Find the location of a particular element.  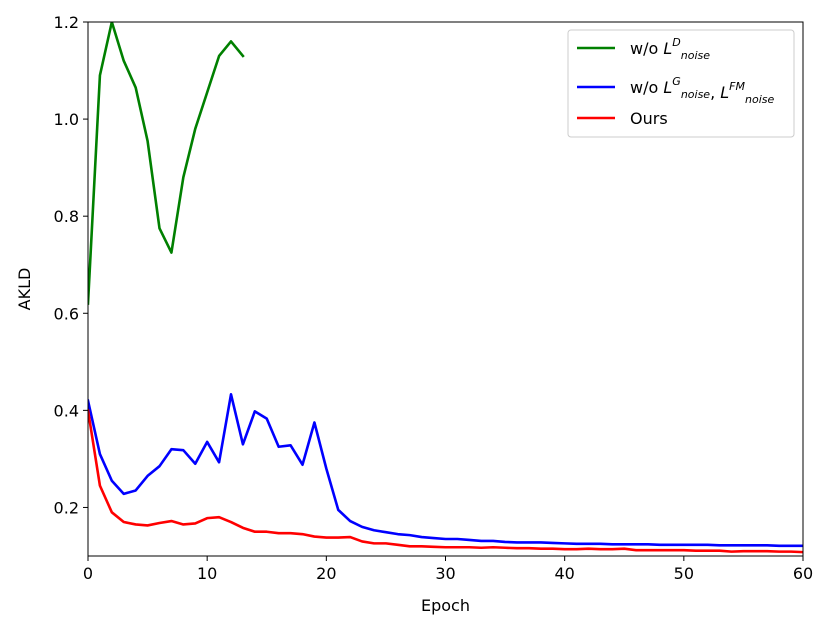

y-tick-label: 0.4 is located at coordinates (66, 410).